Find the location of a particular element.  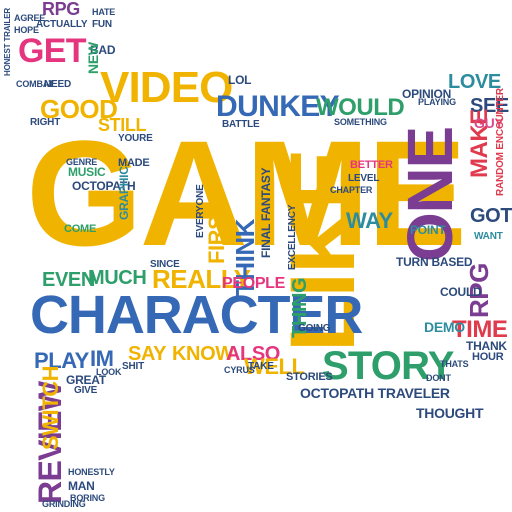

word-octopath: OCTOPATH is located at coordinates (104, 186).